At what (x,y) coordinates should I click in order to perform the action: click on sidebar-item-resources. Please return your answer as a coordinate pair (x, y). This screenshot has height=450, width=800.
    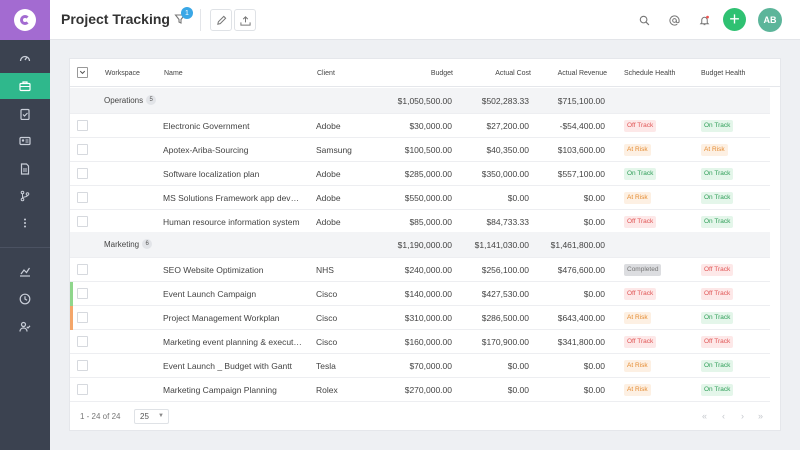
    Looking at the image, I should click on (25, 141).